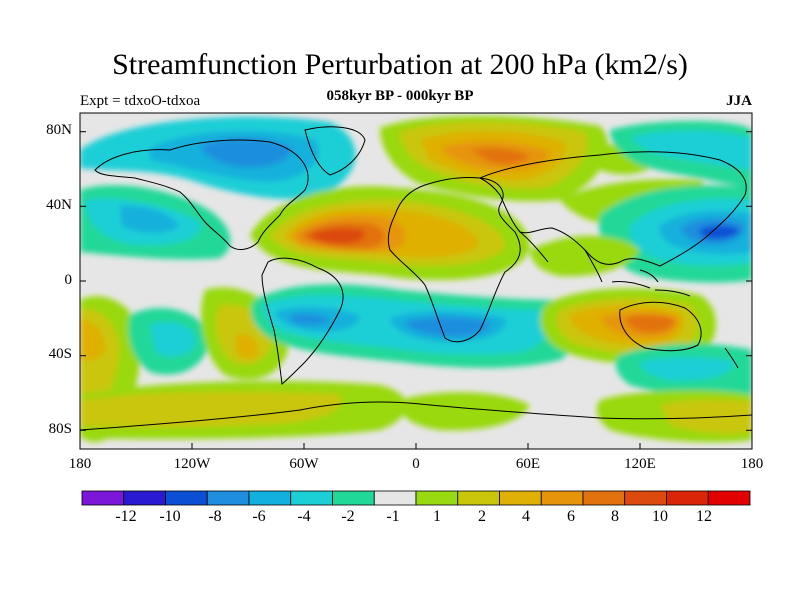 The height and width of the screenshot is (600, 800). Describe the element at coordinates (335, 151) in the screenshot. I see `coast-greenland` at that location.